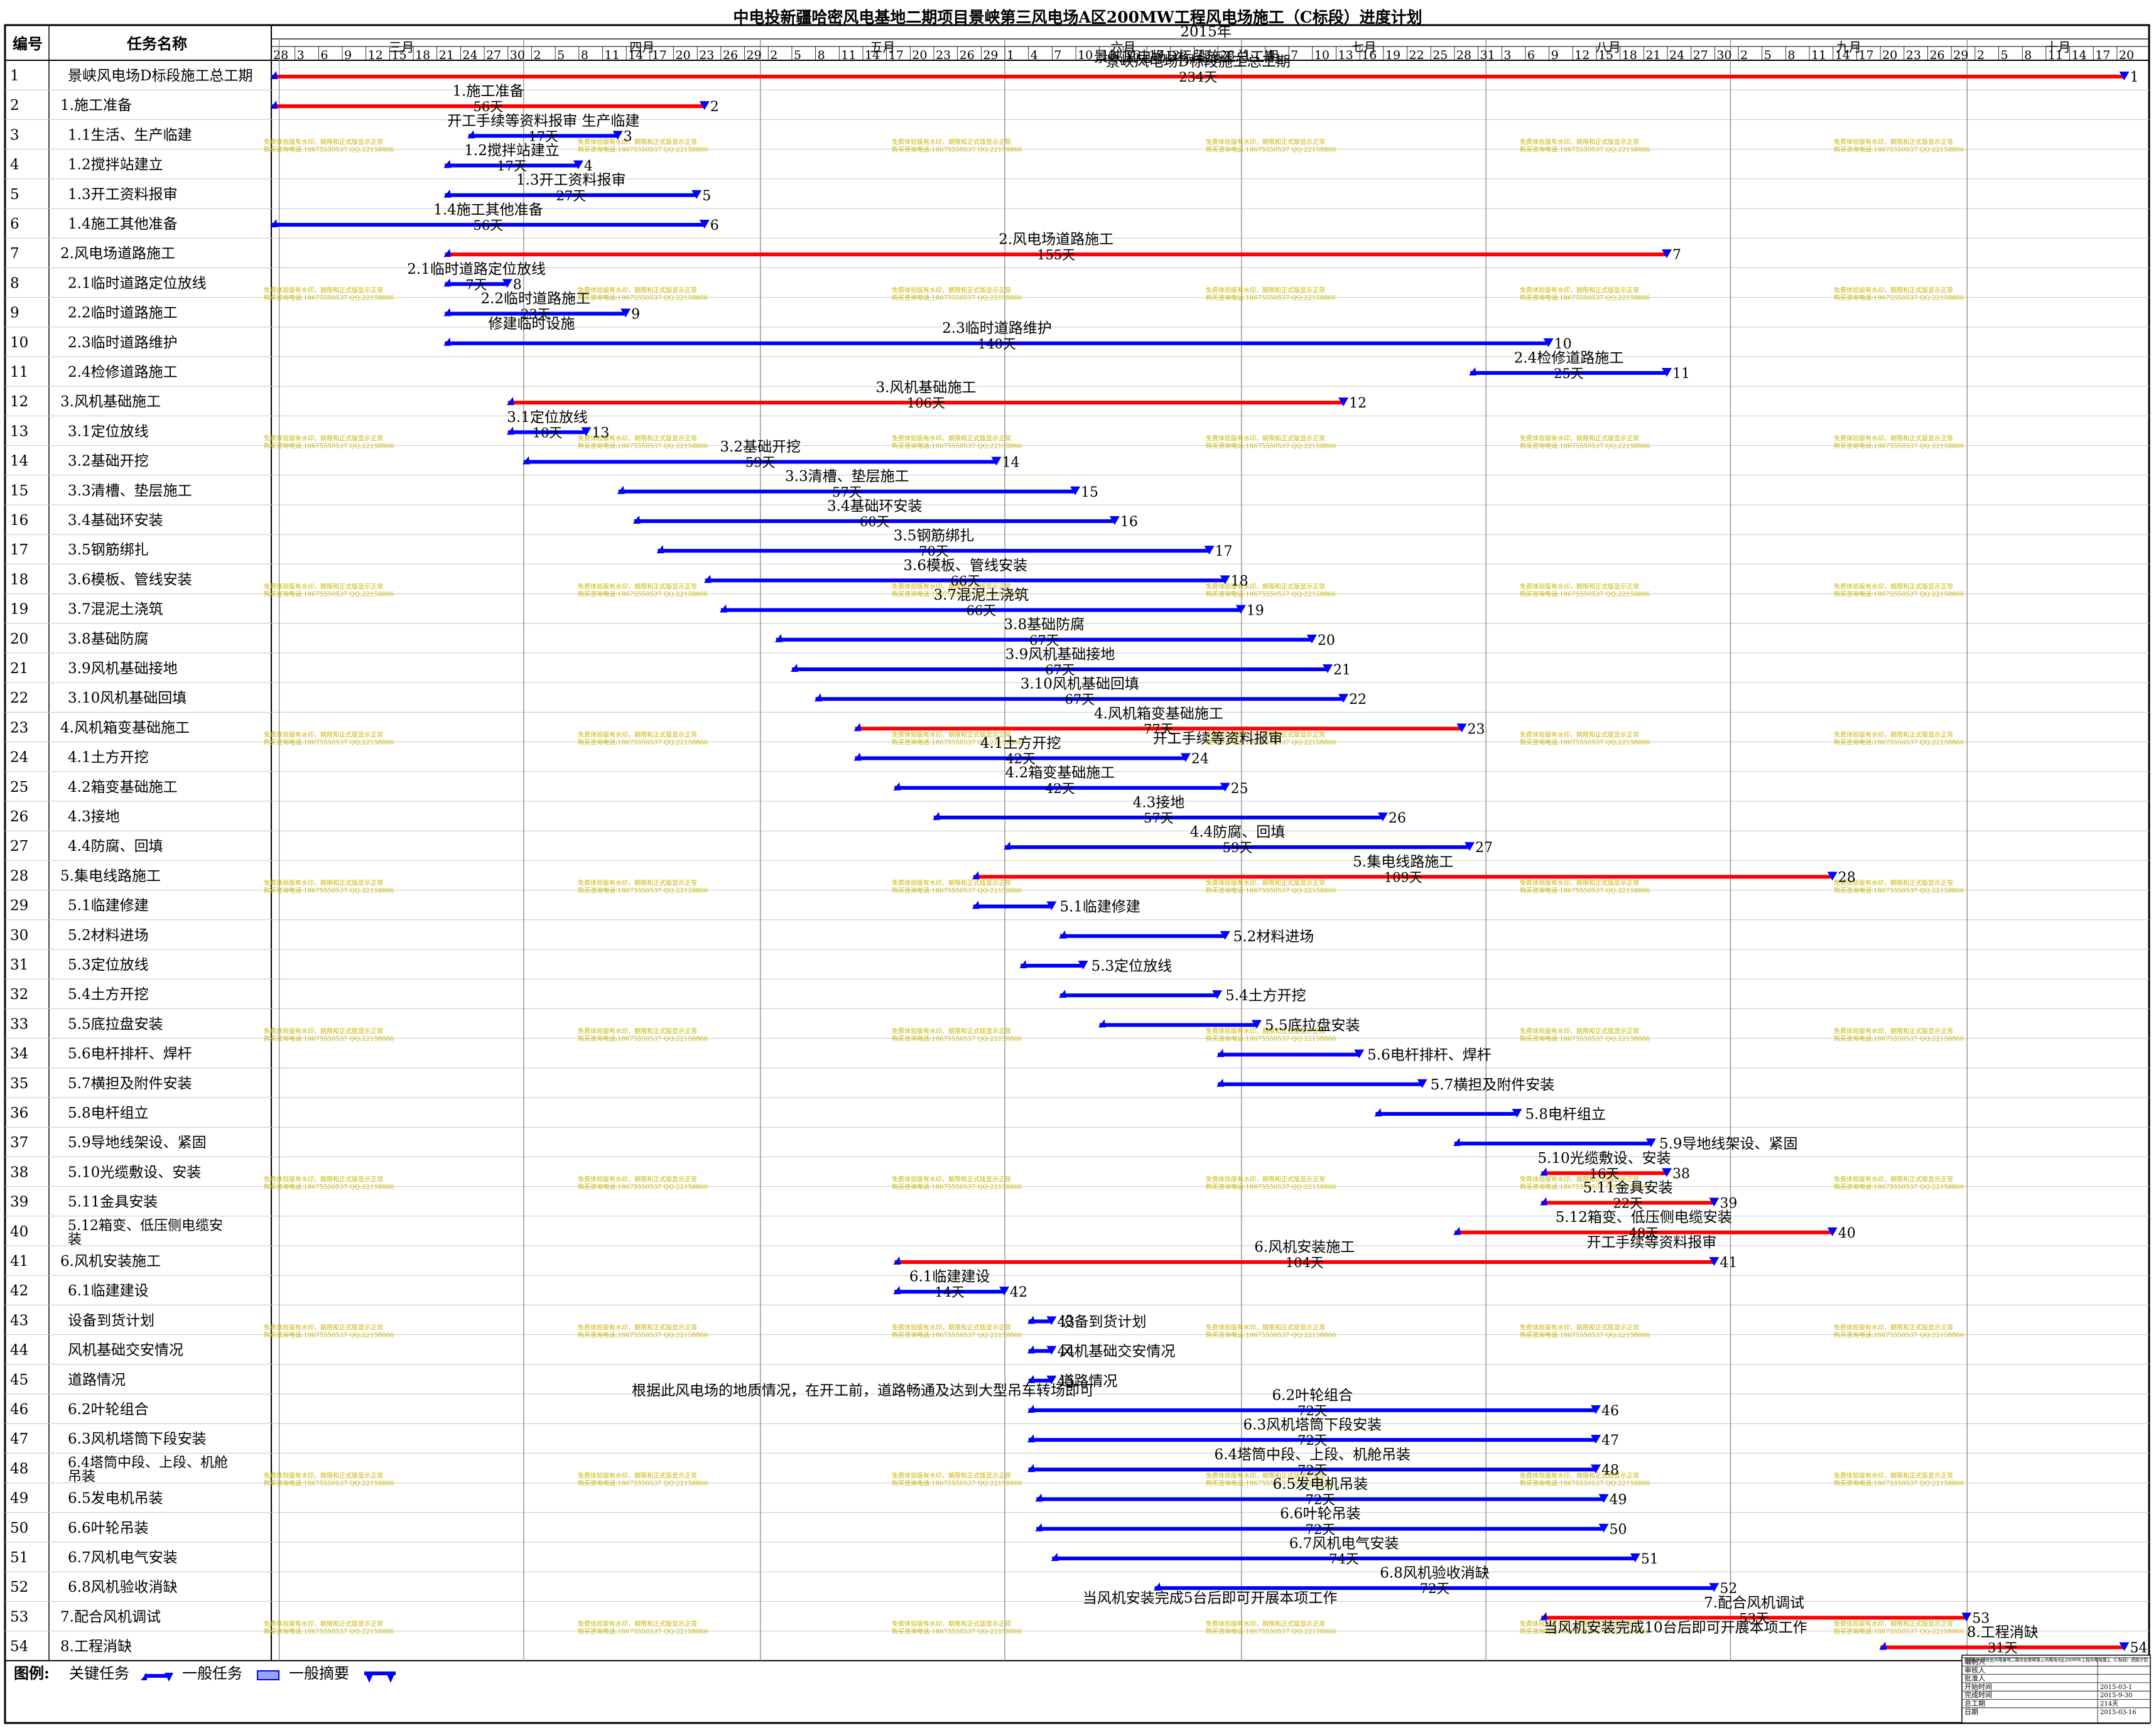 The width and height of the screenshot is (2156, 1728). Describe the element at coordinates (967, 55) in the screenshot. I see `day-tick-label: 26` at that location.